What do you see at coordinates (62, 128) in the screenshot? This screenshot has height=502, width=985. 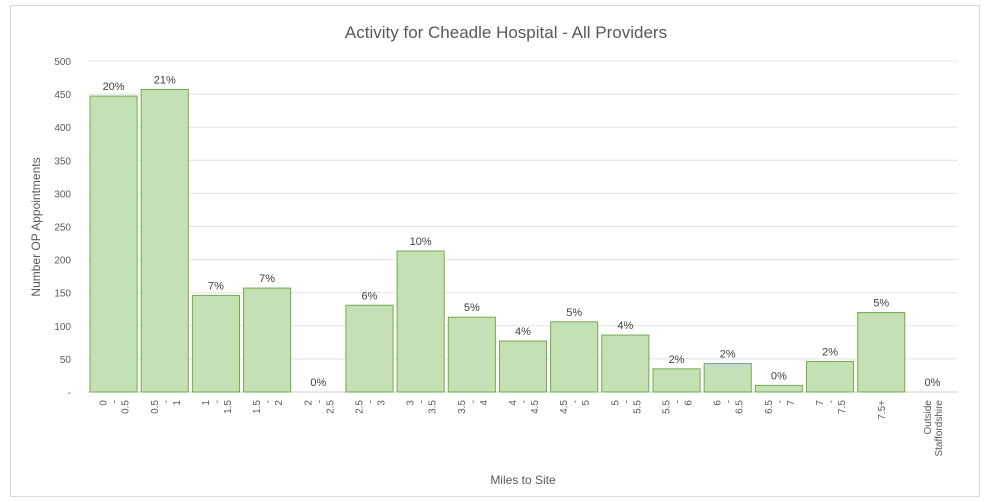 I see `y-tick-label: 400` at bounding box center [62, 128].